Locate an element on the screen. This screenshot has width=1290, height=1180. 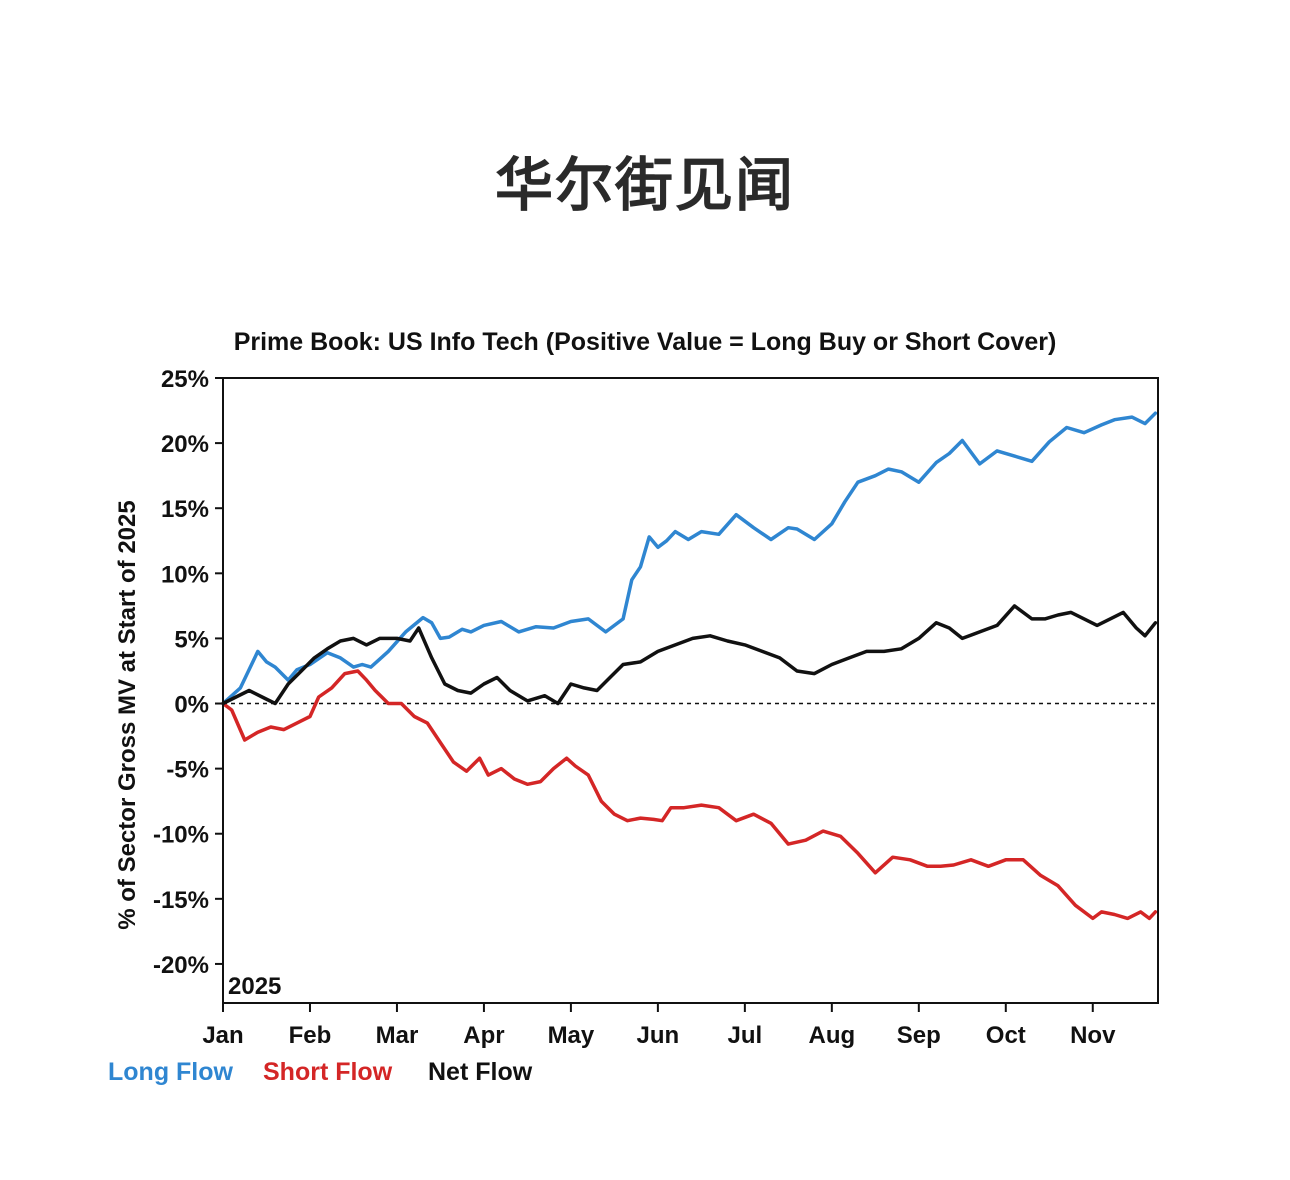
y-tick-label: 10% is located at coordinates (185, 574).